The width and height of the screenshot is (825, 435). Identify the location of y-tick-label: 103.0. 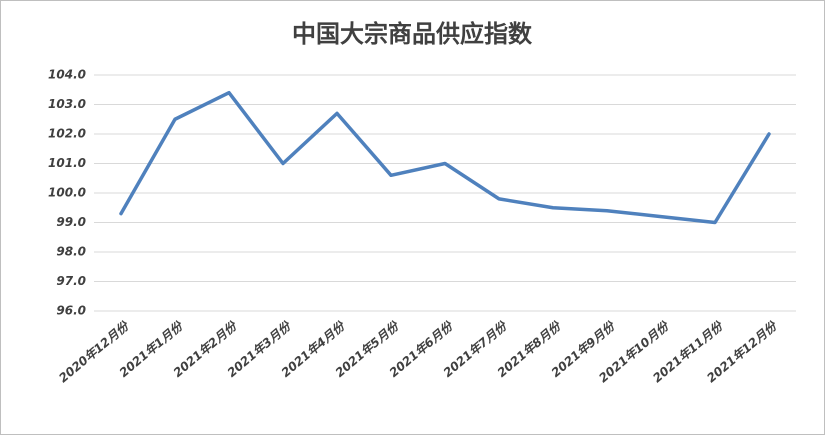
(67, 104).